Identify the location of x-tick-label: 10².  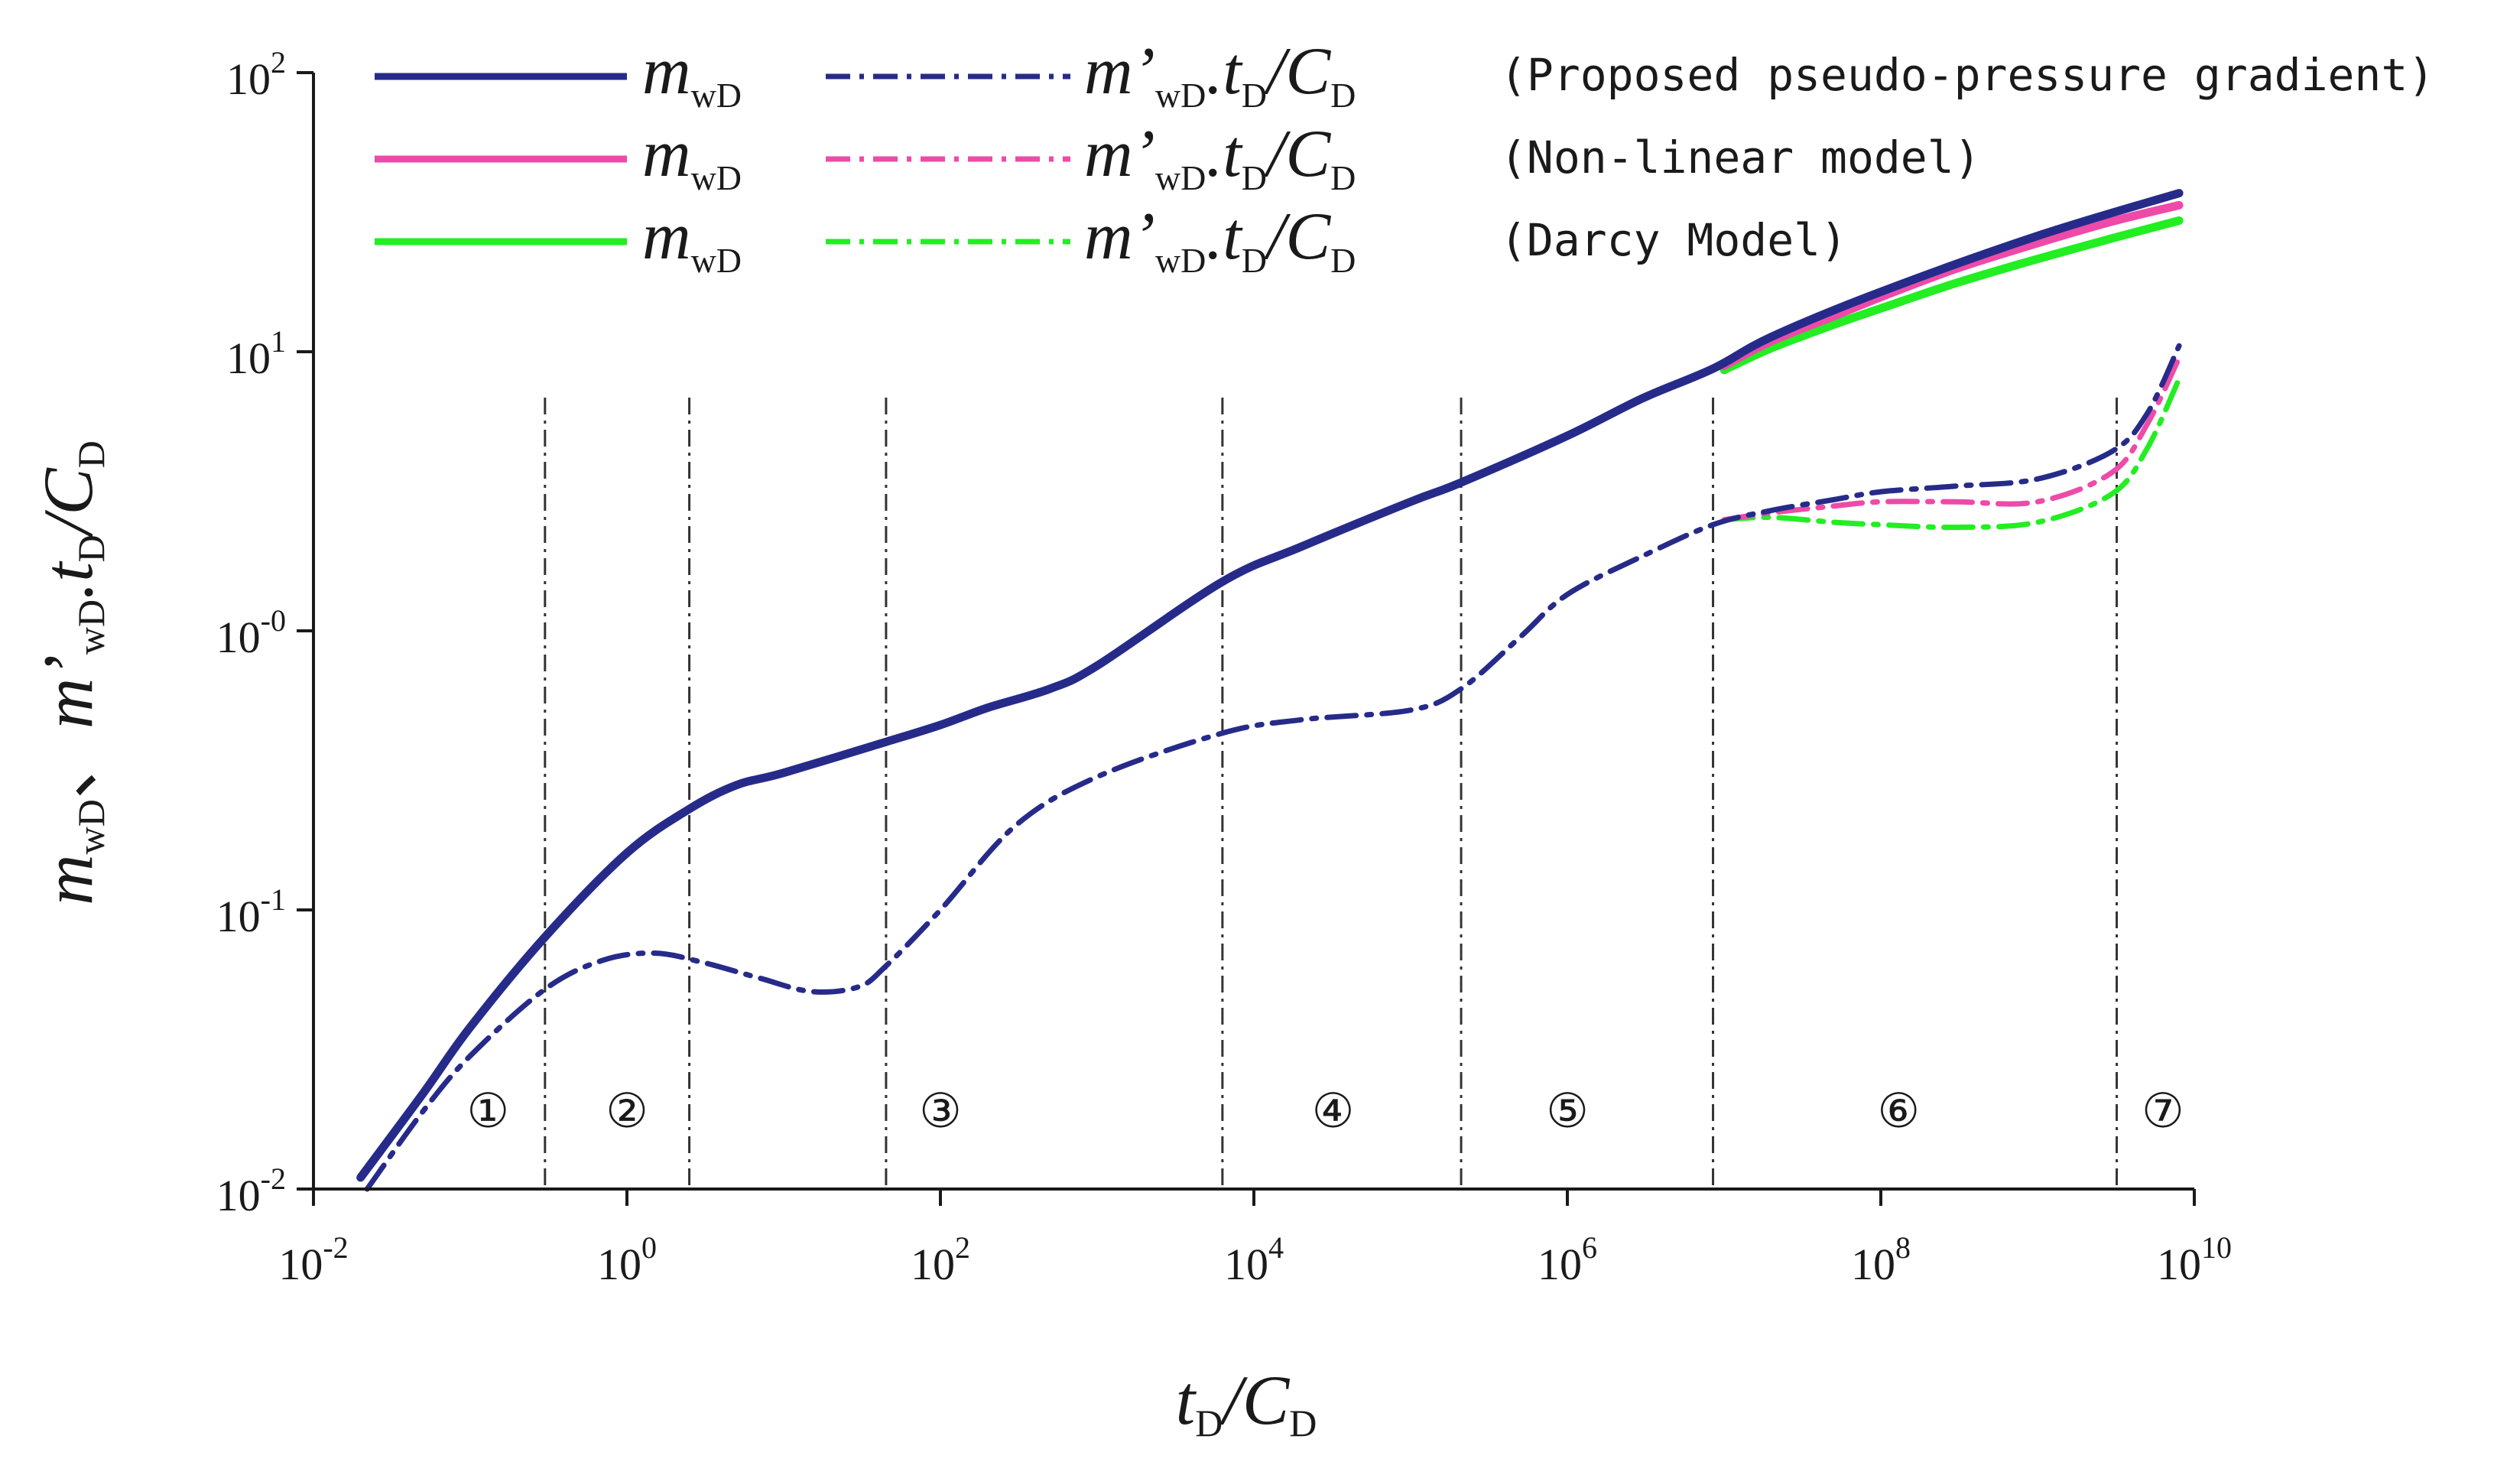
(940, 1259).